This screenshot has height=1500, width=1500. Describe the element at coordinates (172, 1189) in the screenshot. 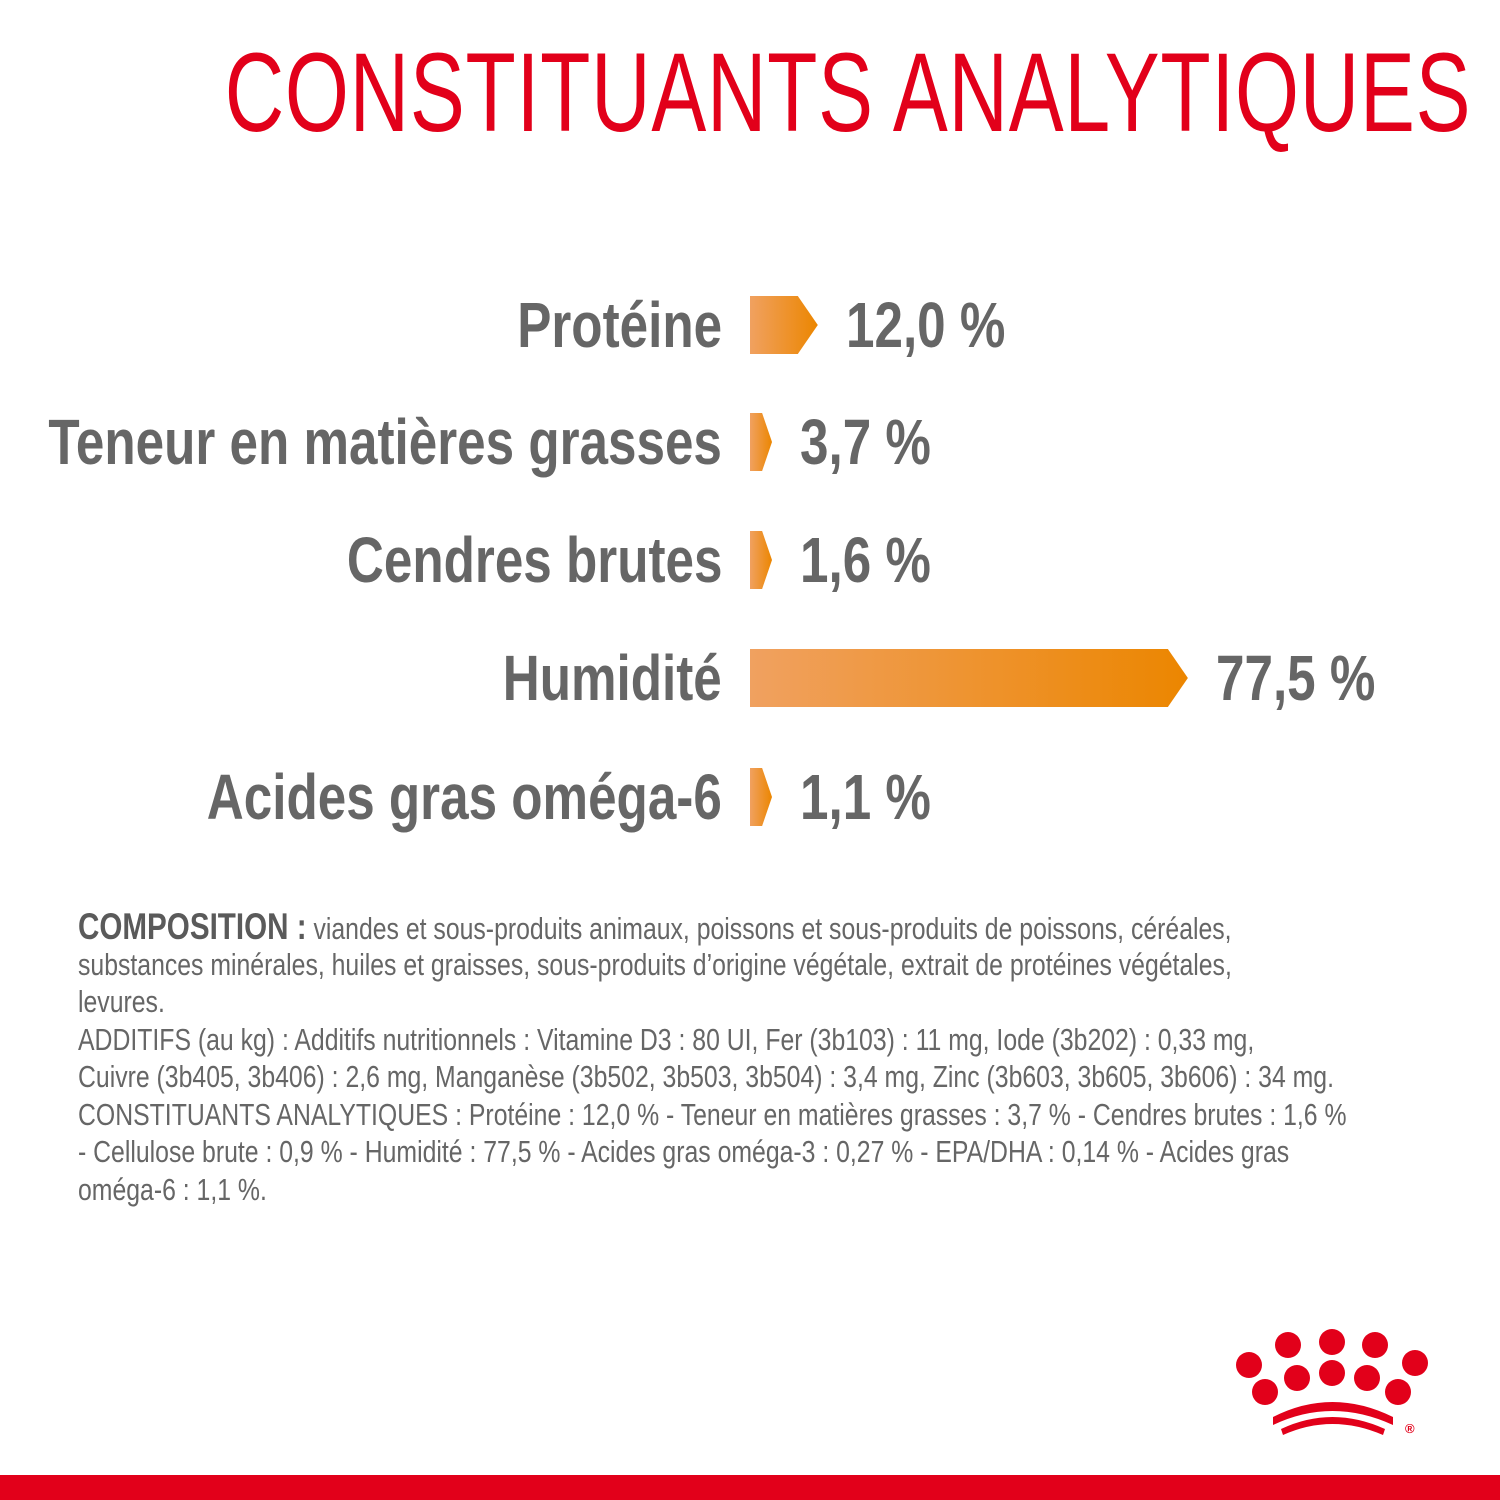

I see `constituents-line-2: oméga-6 : 1,1 %.` at that location.